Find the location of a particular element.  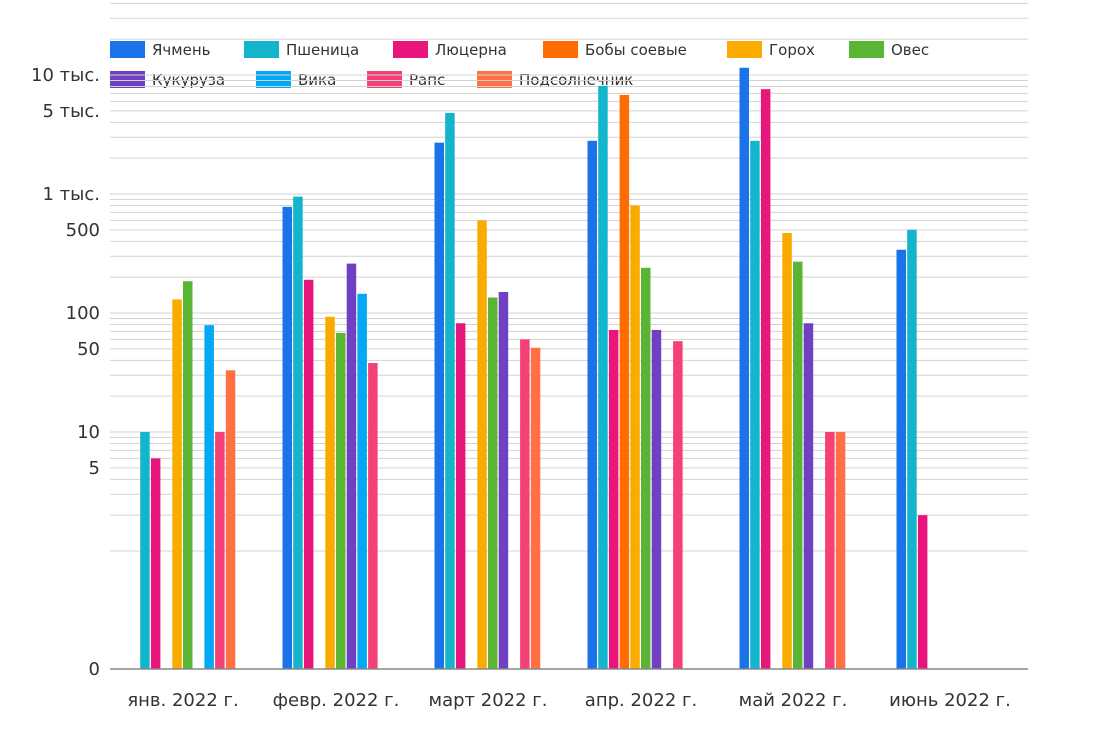

y-tick-label: 500 is located at coordinates (83, 230).